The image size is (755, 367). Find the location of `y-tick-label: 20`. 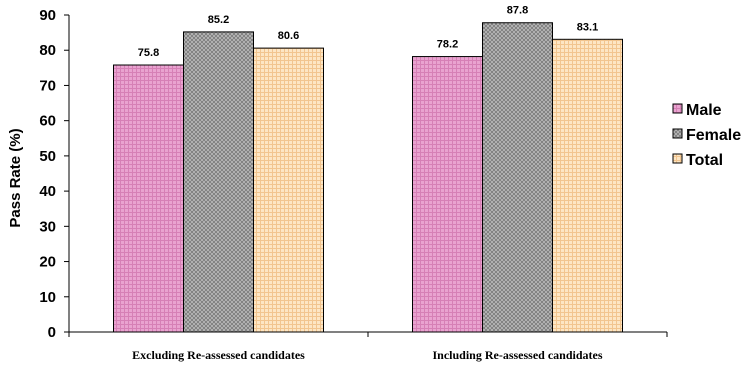

y-tick-label: 20 is located at coordinates (47, 262).